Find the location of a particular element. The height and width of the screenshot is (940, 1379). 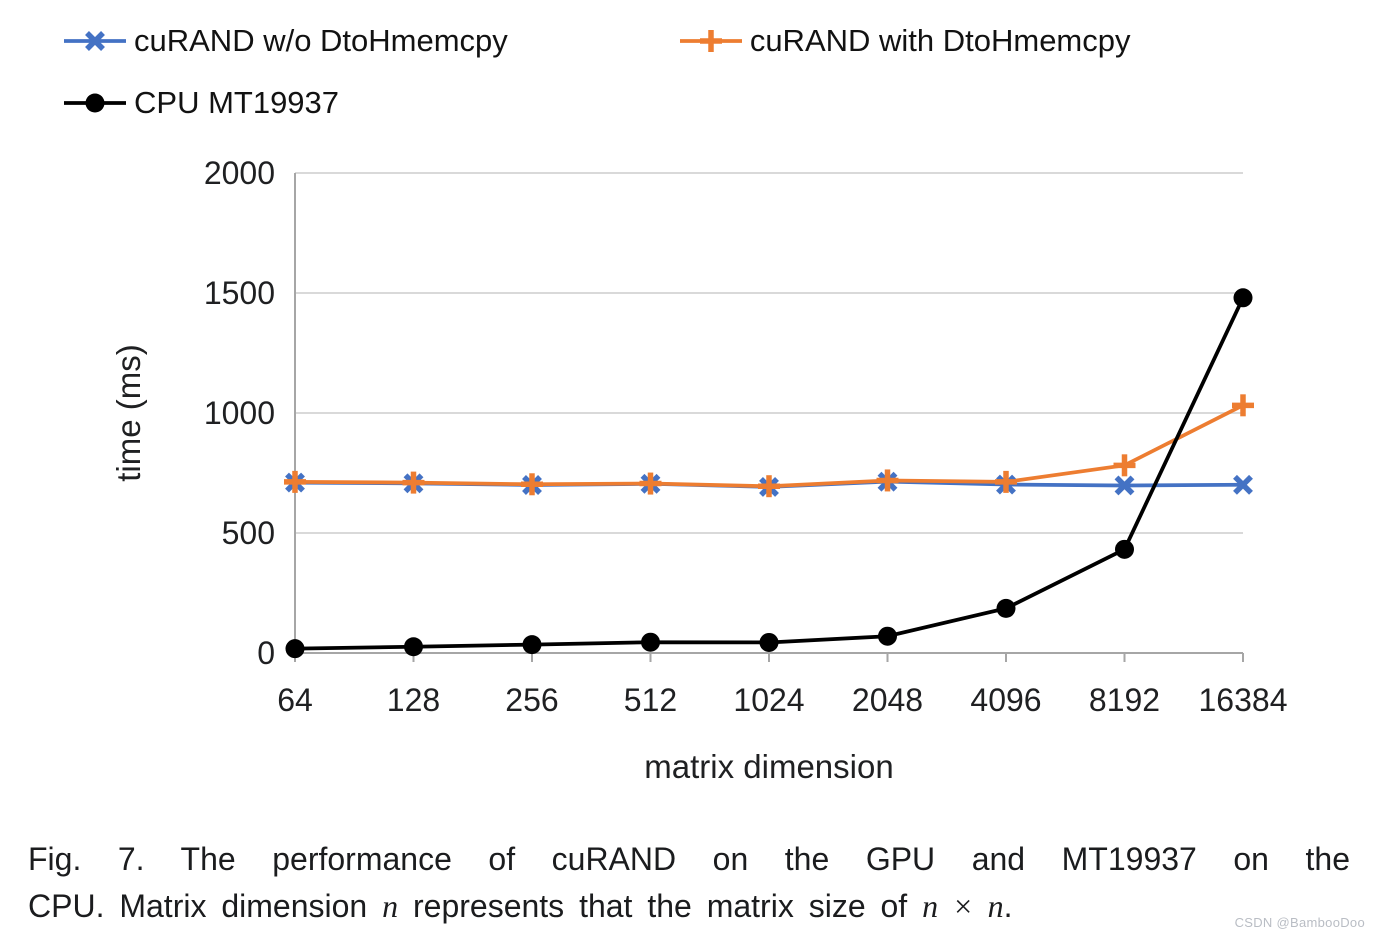

legend-item-curand-wo-dtoh: cuRAND w/o DtoHmemcpy is located at coordinates (285, 41).